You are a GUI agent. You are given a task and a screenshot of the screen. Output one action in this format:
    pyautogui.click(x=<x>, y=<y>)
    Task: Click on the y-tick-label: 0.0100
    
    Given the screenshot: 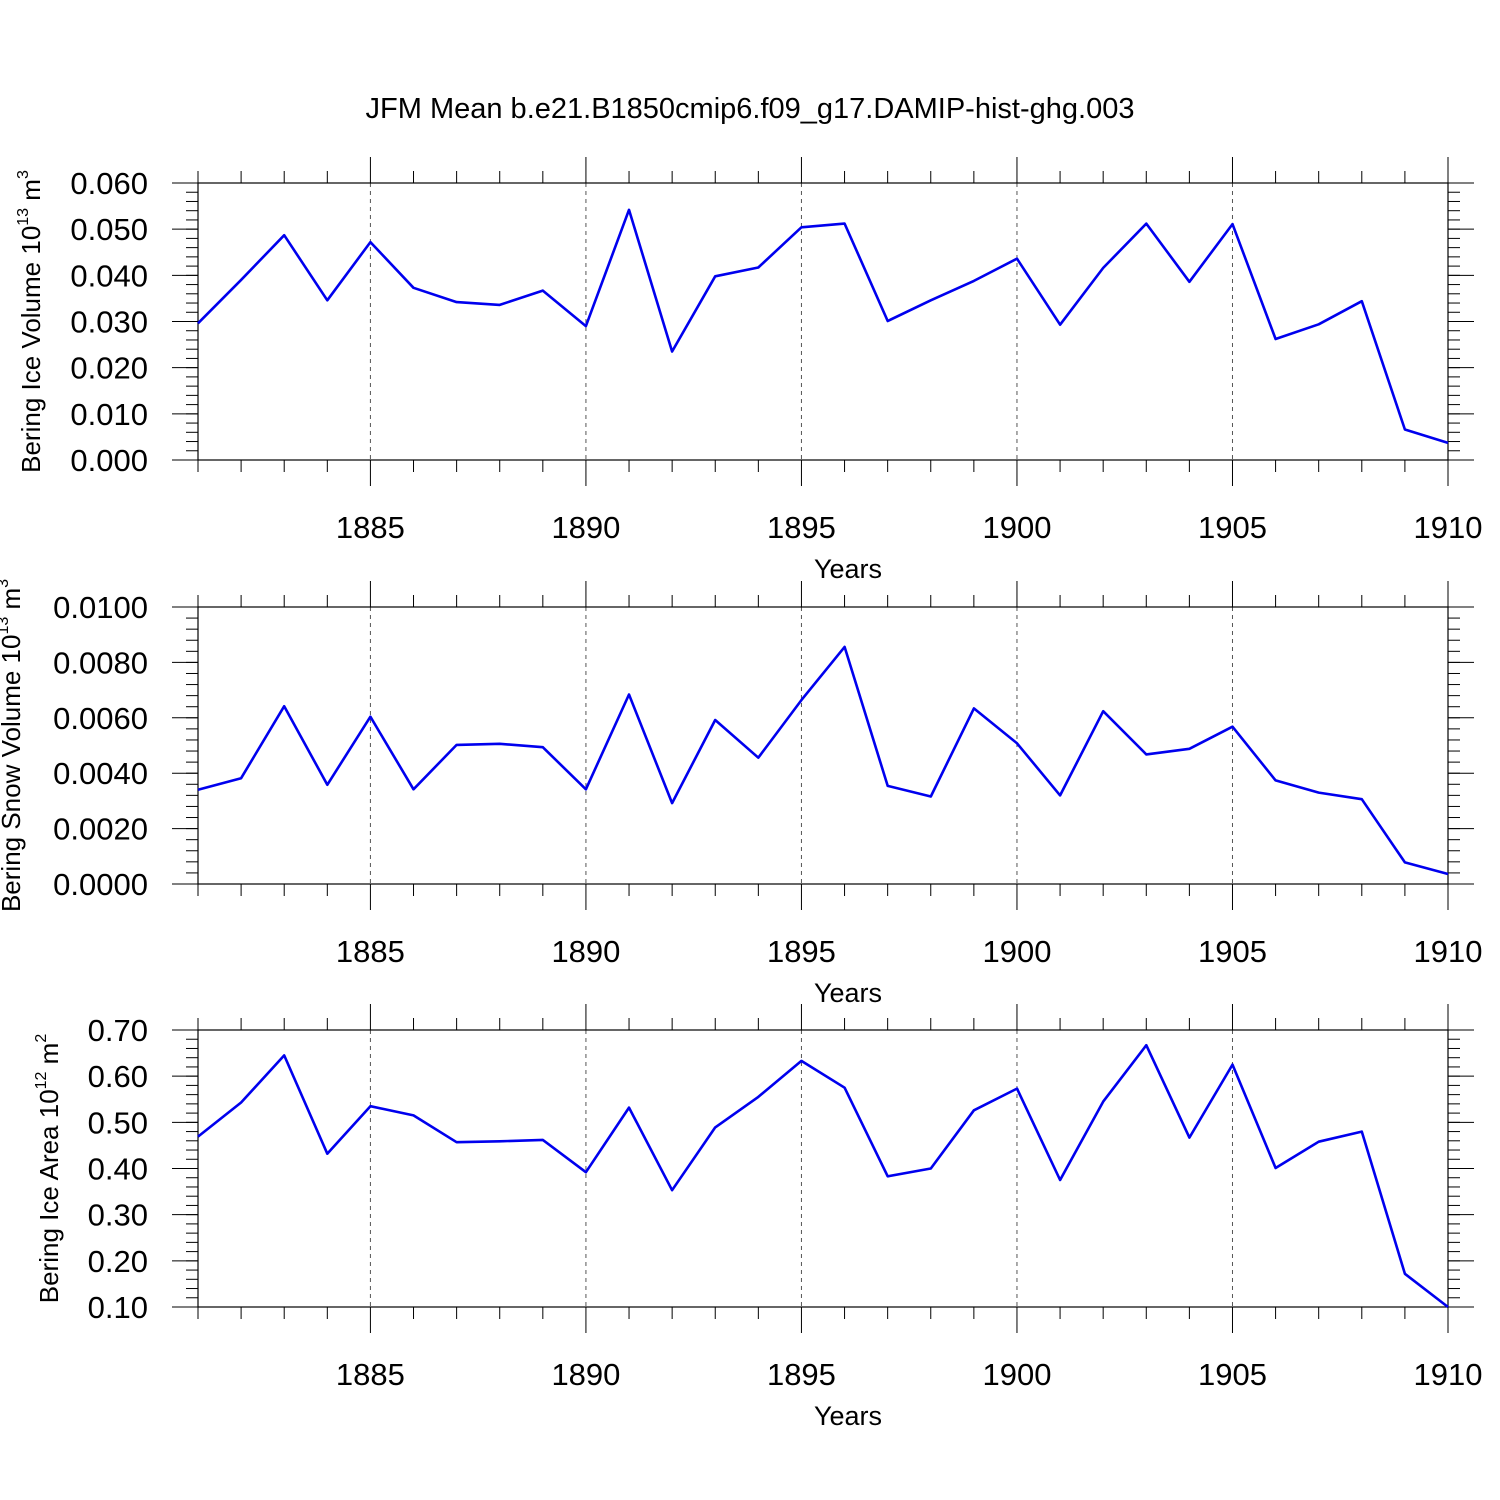 What is the action you would take?
    pyautogui.click(x=100, y=607)
    